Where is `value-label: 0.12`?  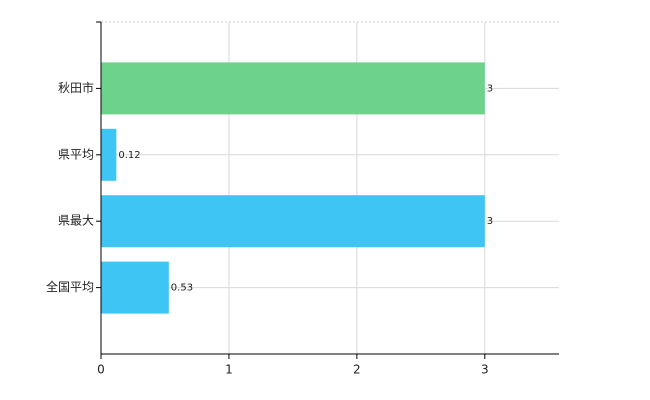 value-label: 0.12 is located at coordinates (129, 155).